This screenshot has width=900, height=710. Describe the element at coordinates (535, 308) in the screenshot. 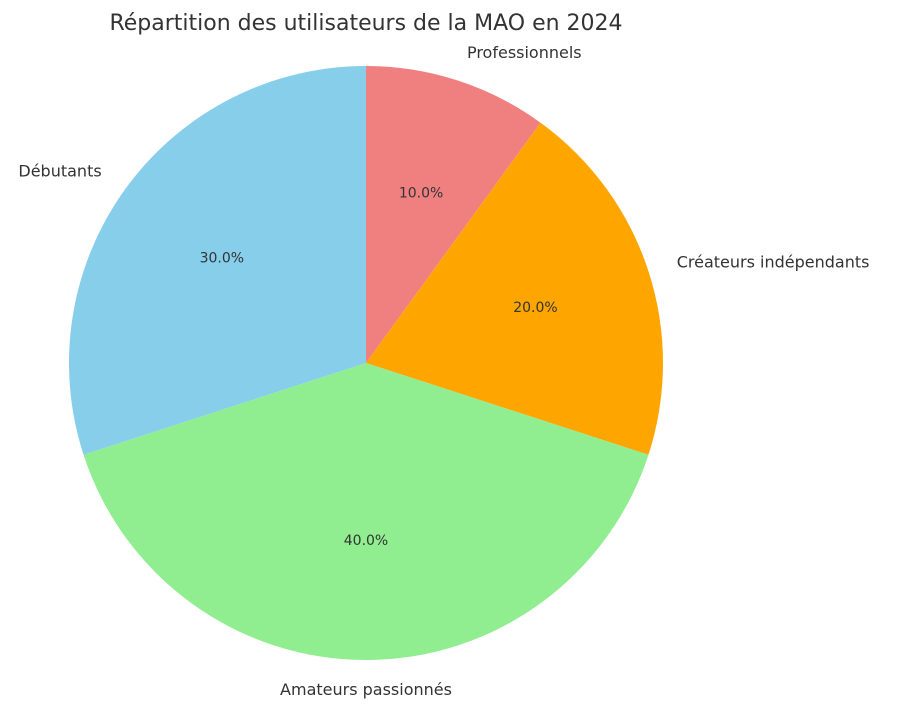

I see `pct-label-createurs-independants: 20.0%` at that location.